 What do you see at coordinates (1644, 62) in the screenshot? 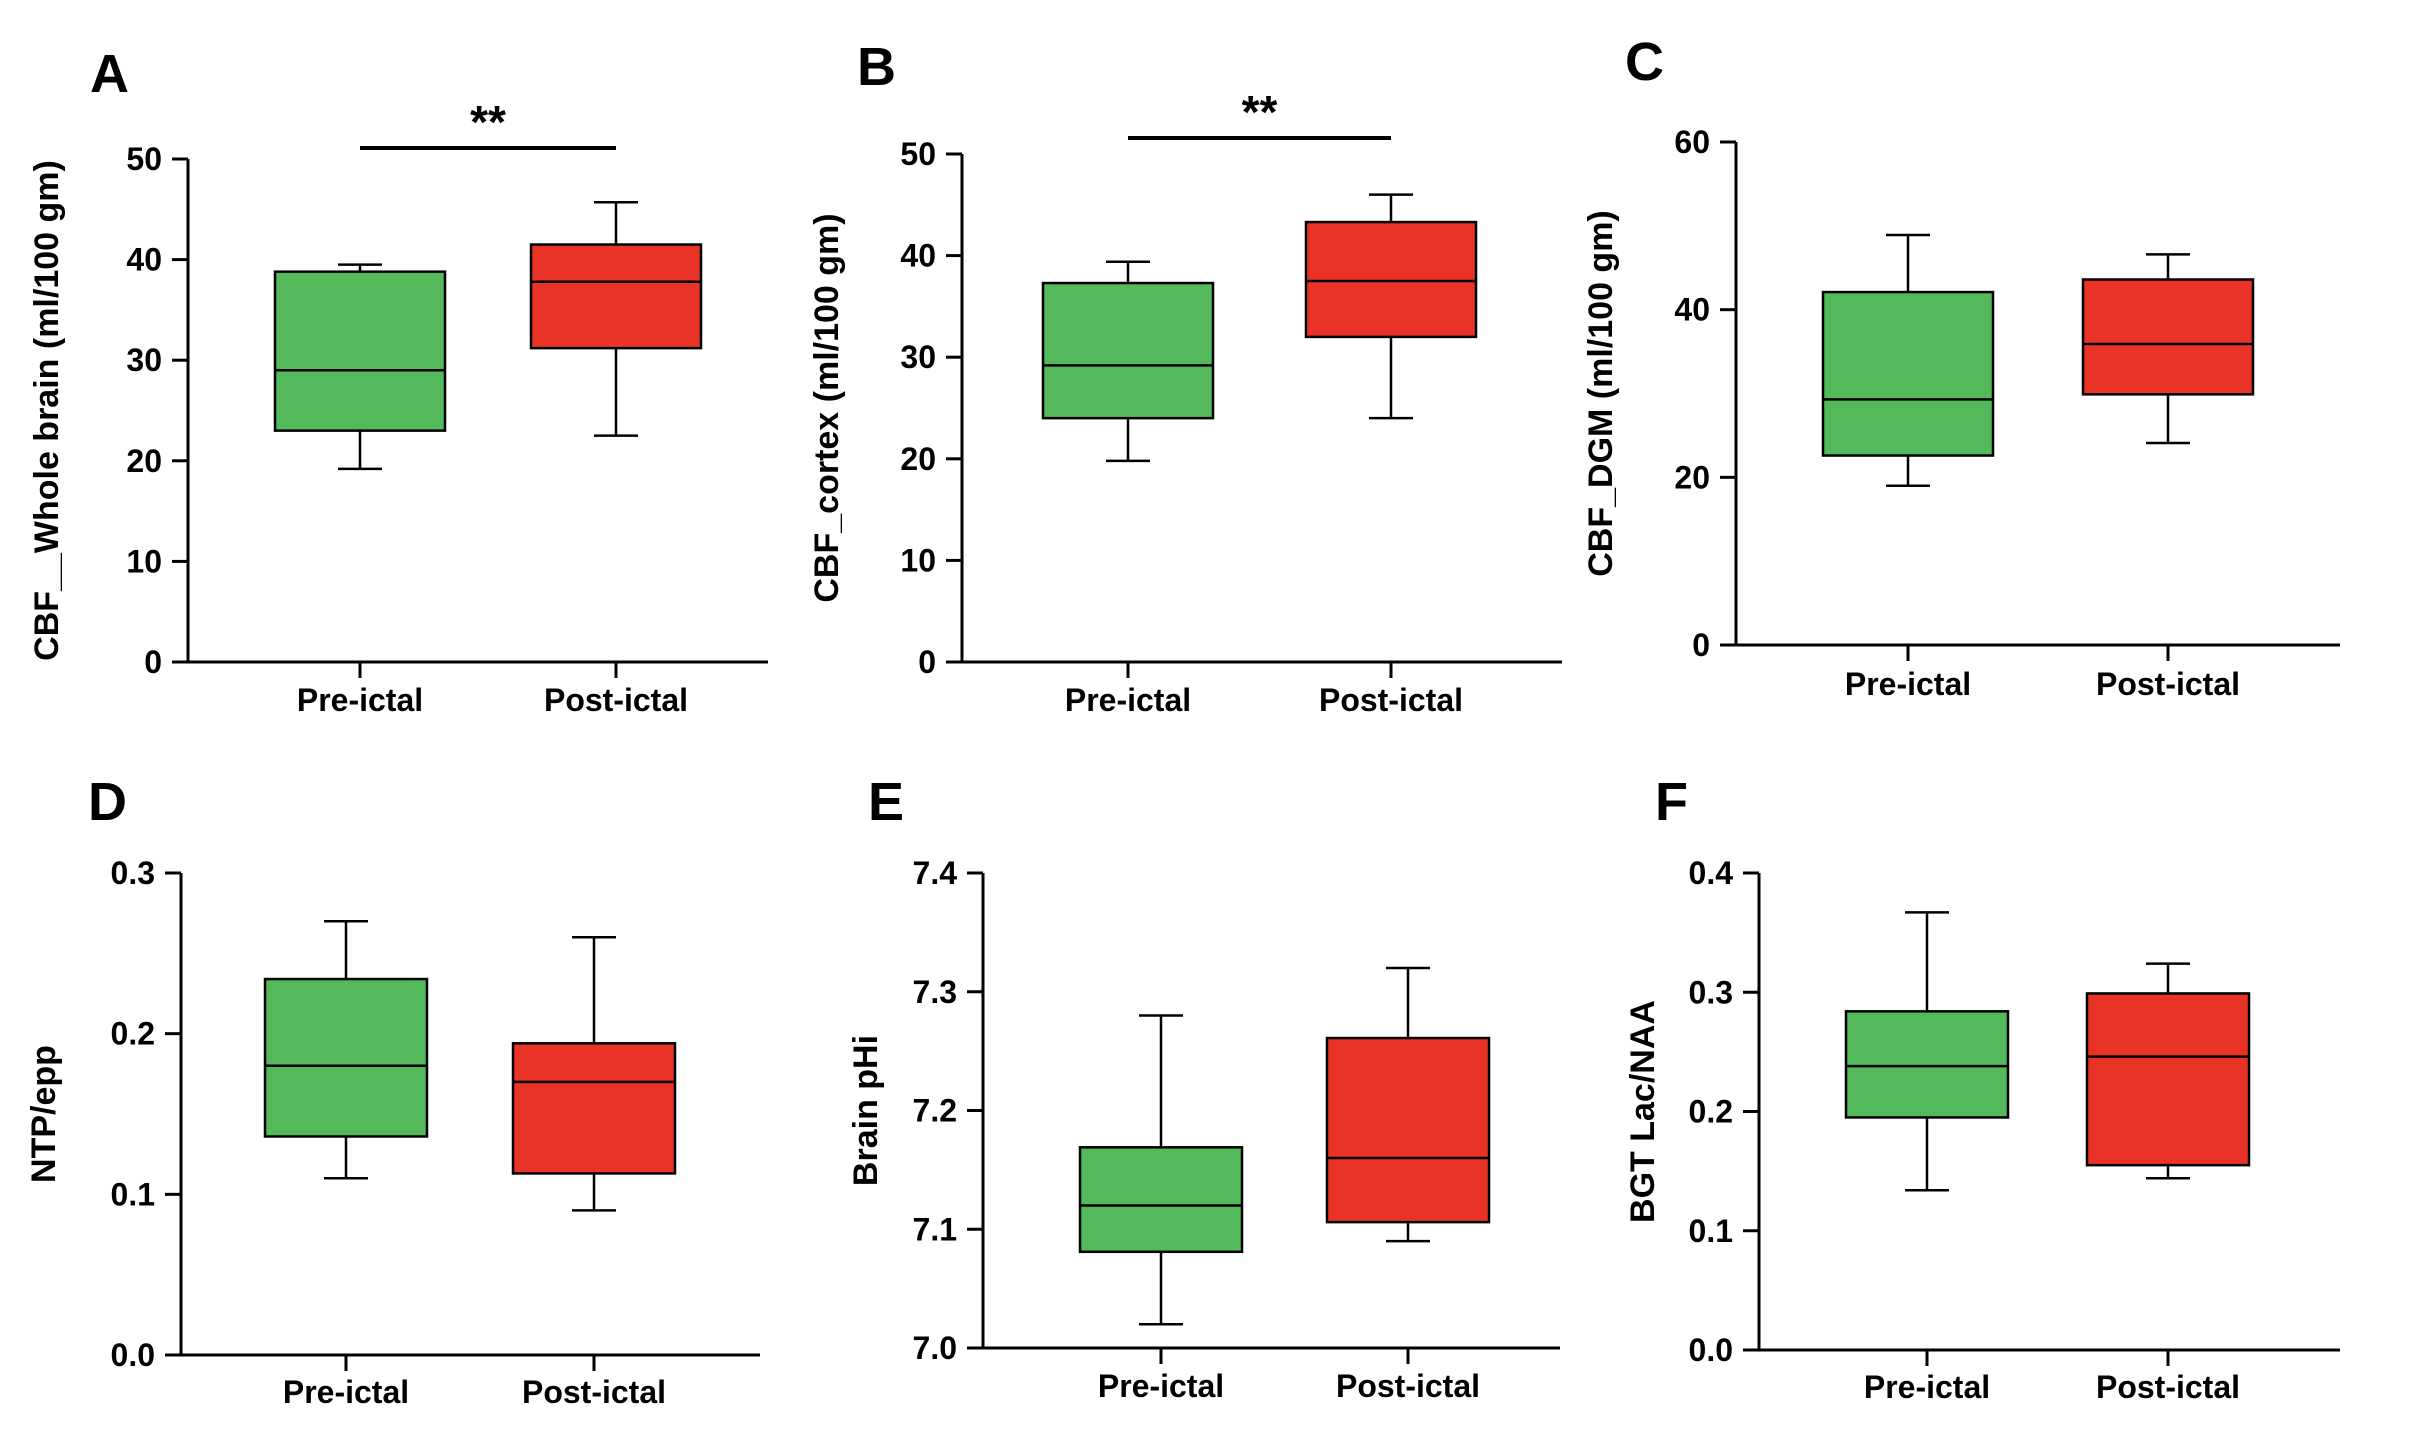
I see `panel-letter: C` at bounding box center [1644, 62].